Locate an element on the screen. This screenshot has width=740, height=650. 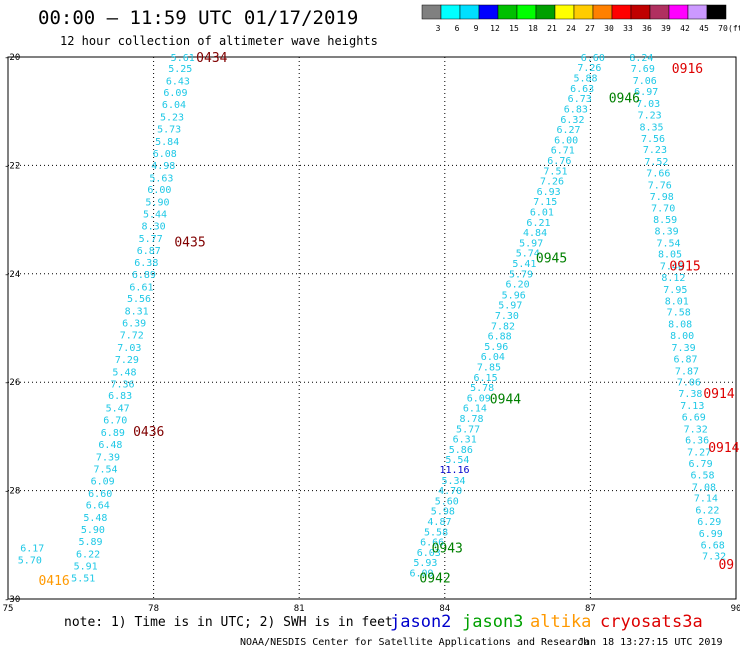
data-point: 5.47 is located at coordinates (118, 409).